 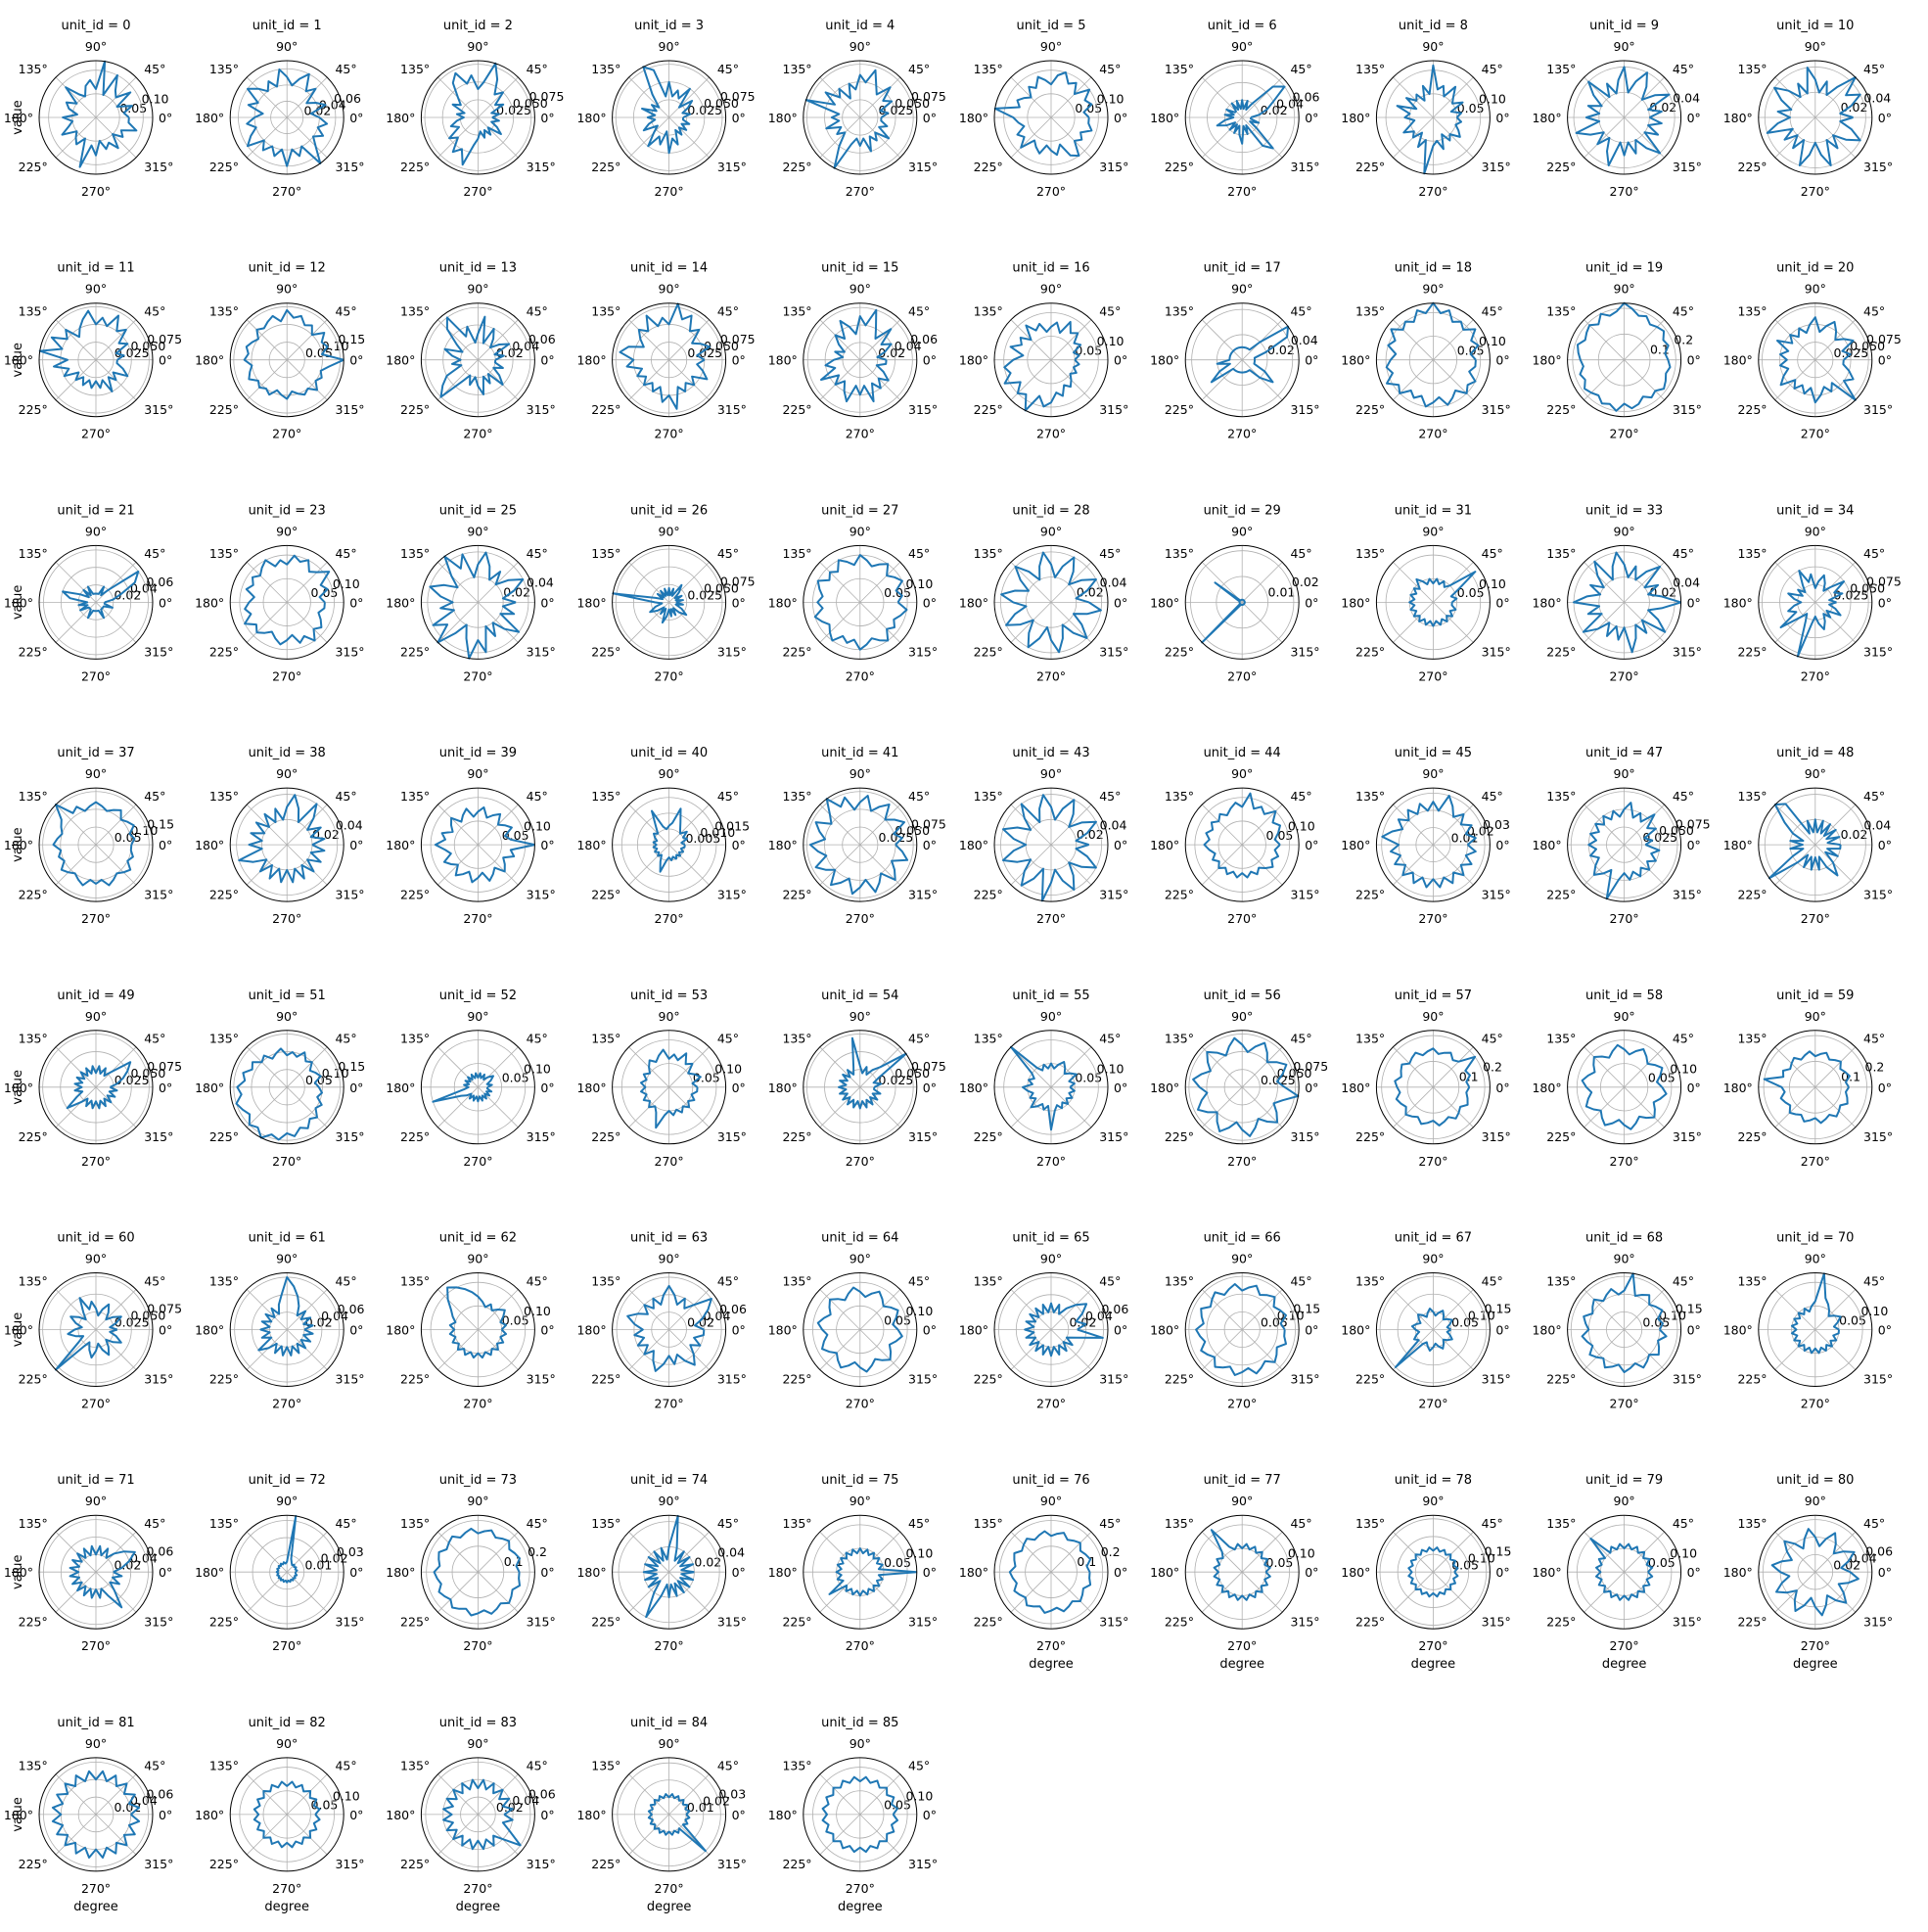 What do you see at coordinates (1433, 1480) in the screenshot?
I see `panel-title: unit_id = 78` at bounding box center [1433, 1480].